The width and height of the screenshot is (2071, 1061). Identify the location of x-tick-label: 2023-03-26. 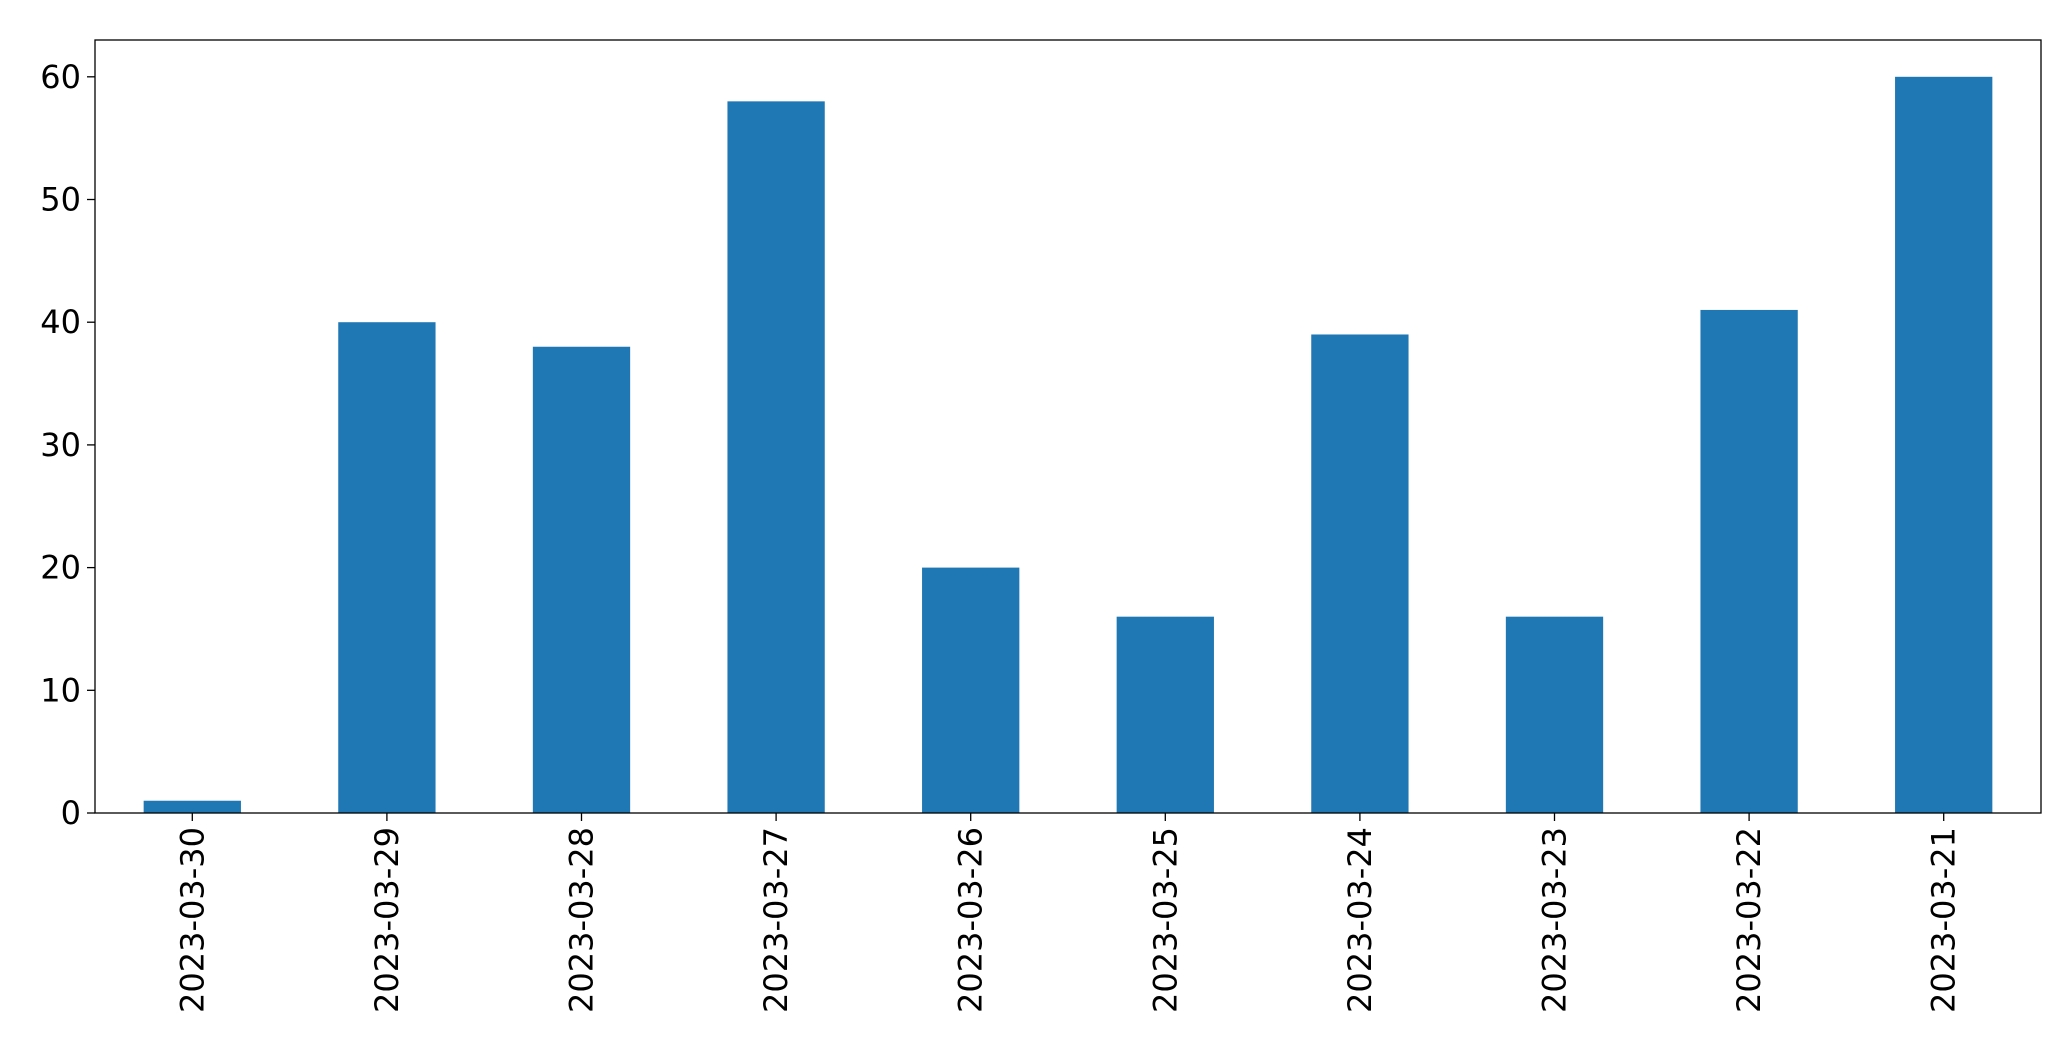
(971, 920).